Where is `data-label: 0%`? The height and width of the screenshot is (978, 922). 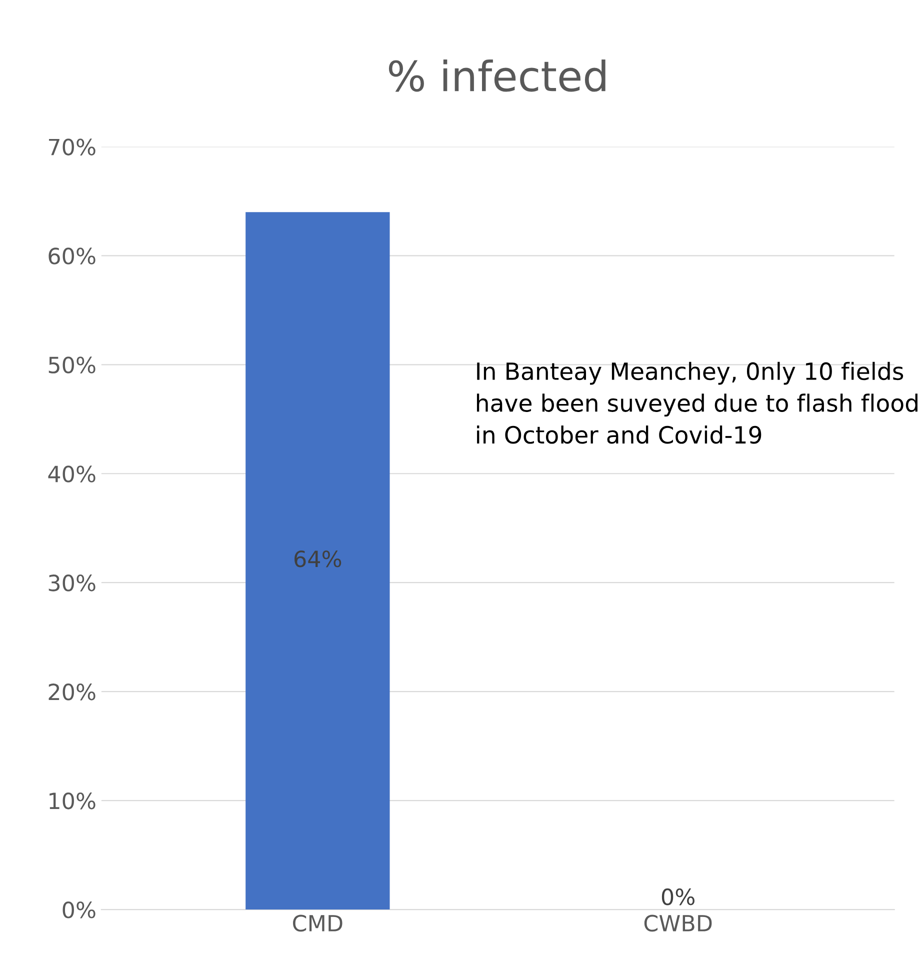 data-label: 0% is located at coordinates (678, 897).